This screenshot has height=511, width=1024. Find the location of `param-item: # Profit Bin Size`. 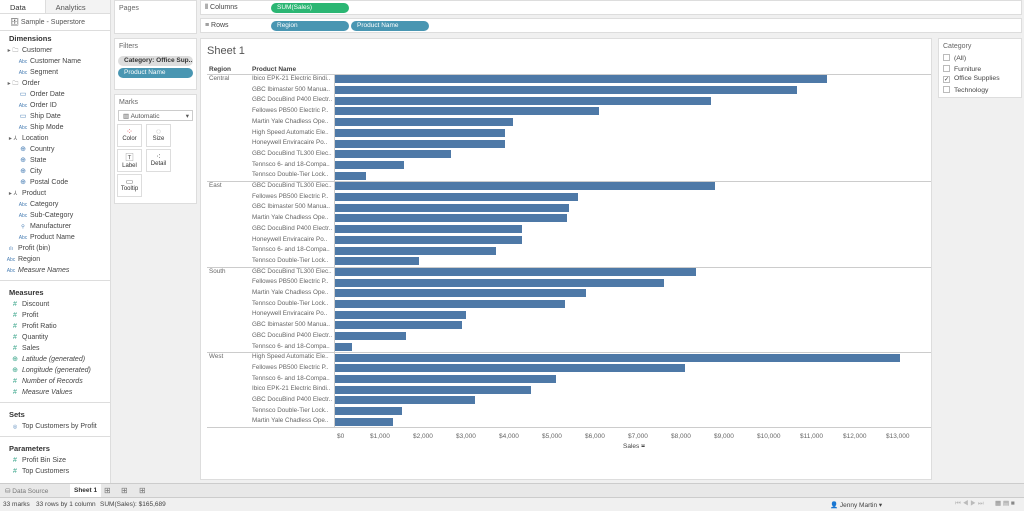

param-item: # Profit Bin Size is located at coordinates (55, 460).